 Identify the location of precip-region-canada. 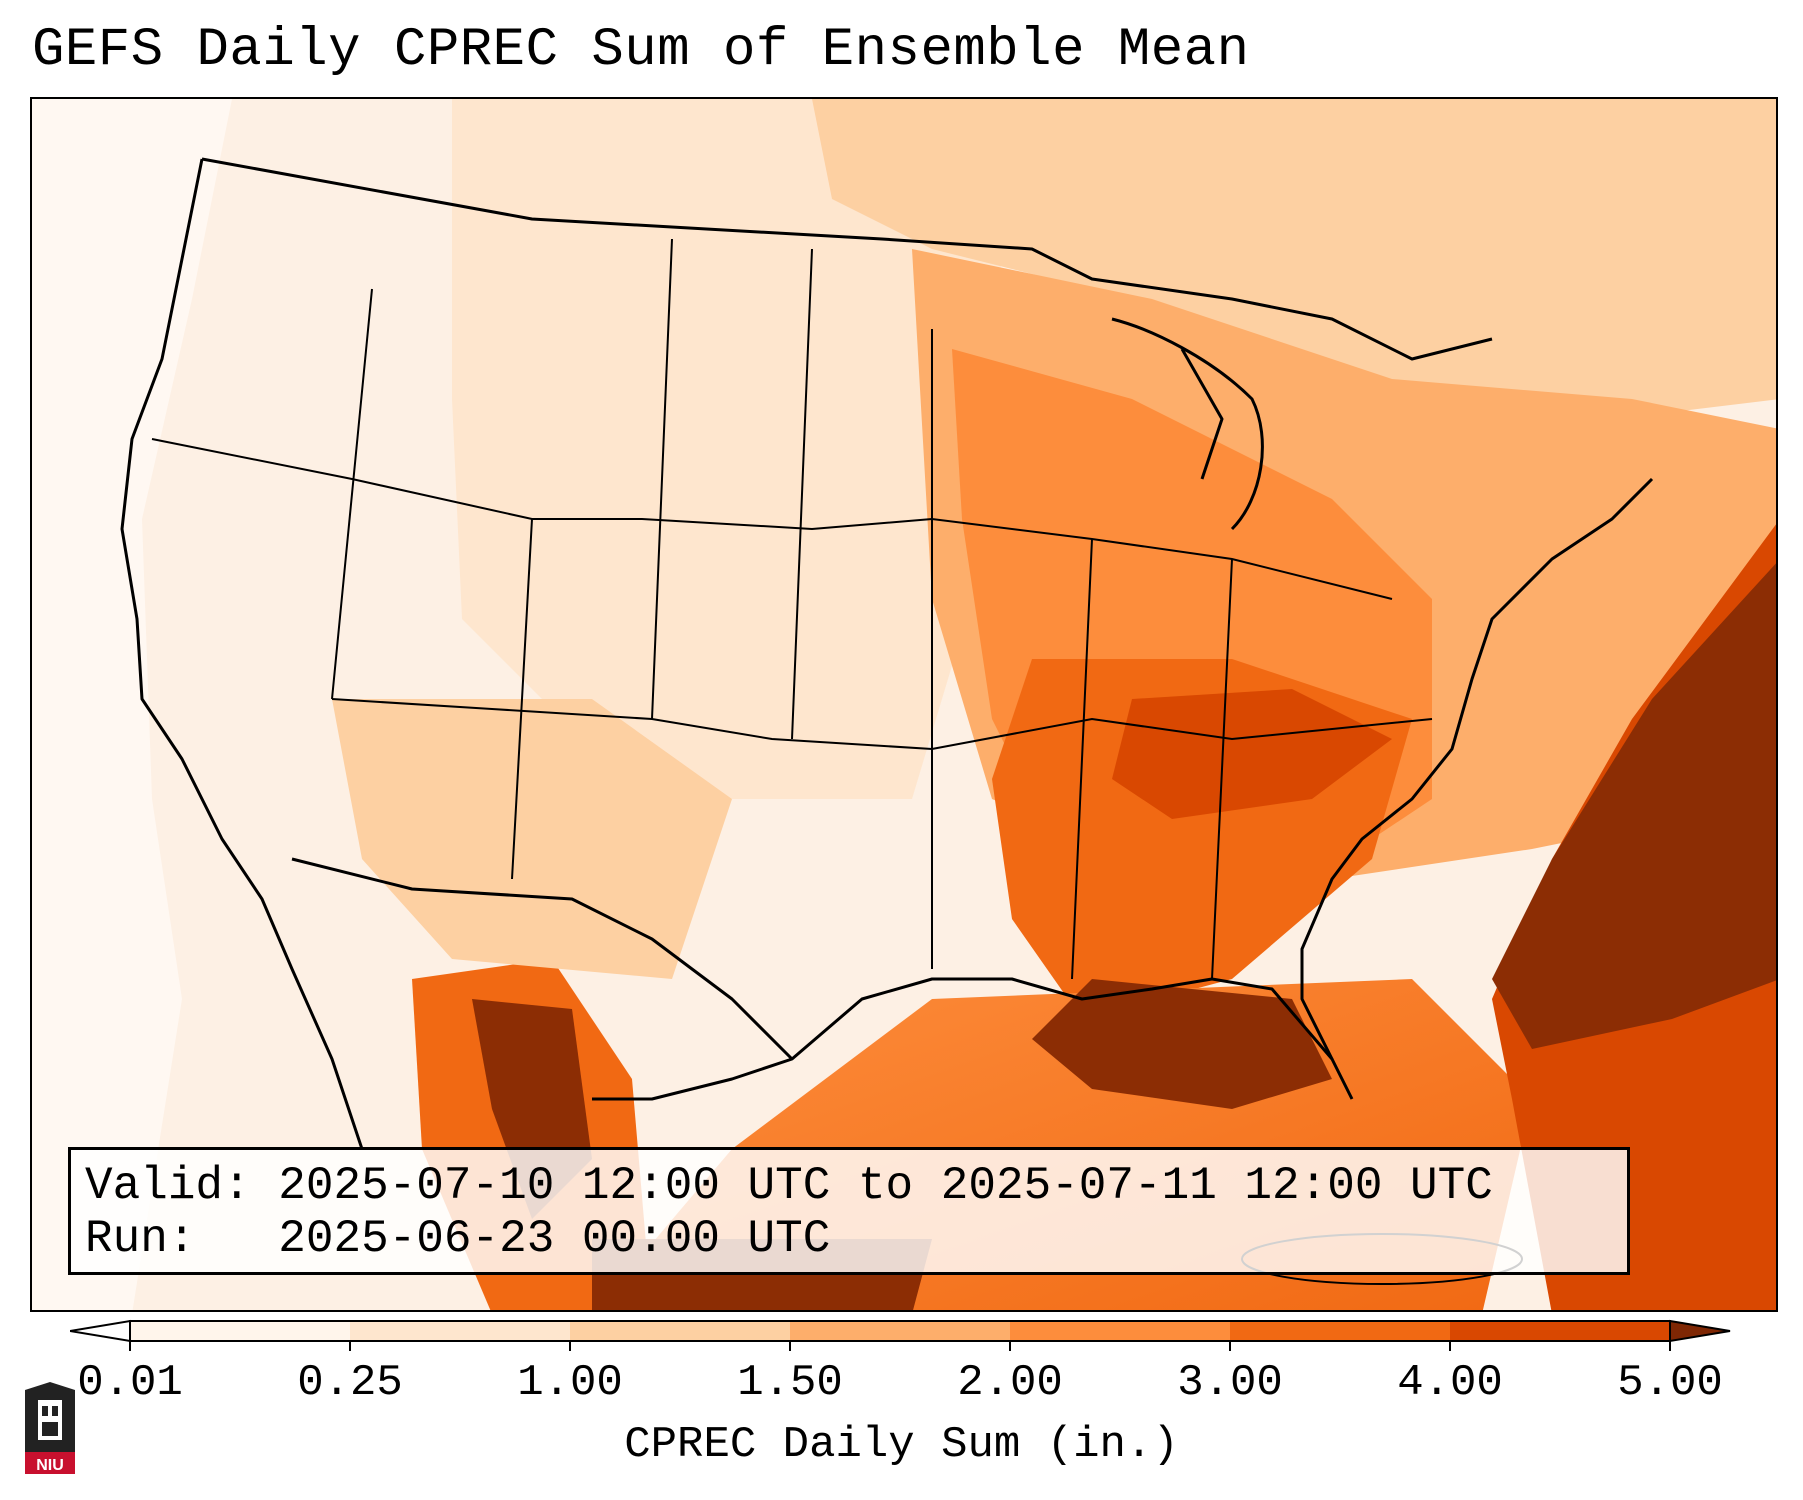
(1294, 264).